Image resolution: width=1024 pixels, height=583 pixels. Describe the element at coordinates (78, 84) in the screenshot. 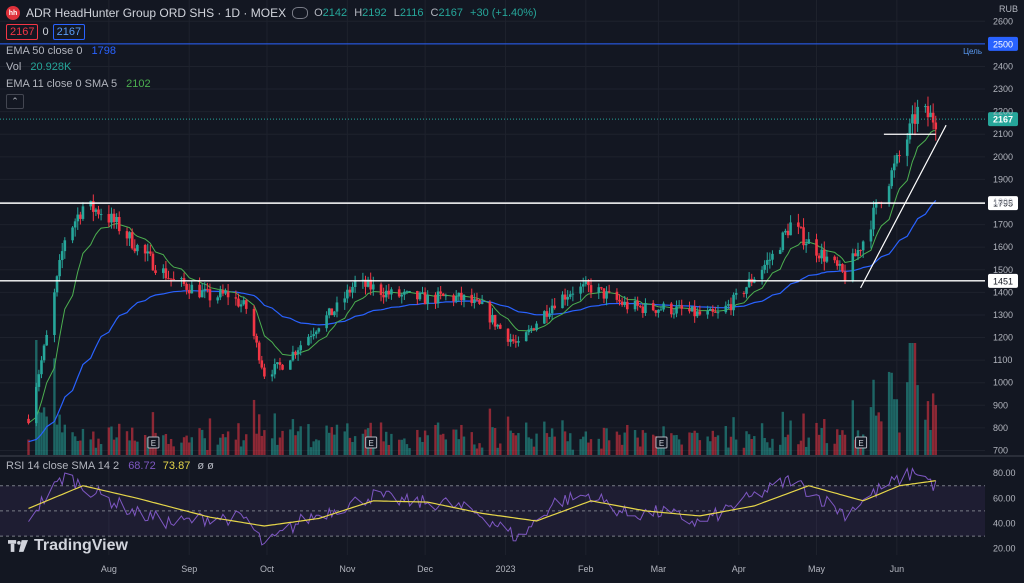

I see `ema11-legend: EMA 11 close 0 SMA 5 2102` at that location.